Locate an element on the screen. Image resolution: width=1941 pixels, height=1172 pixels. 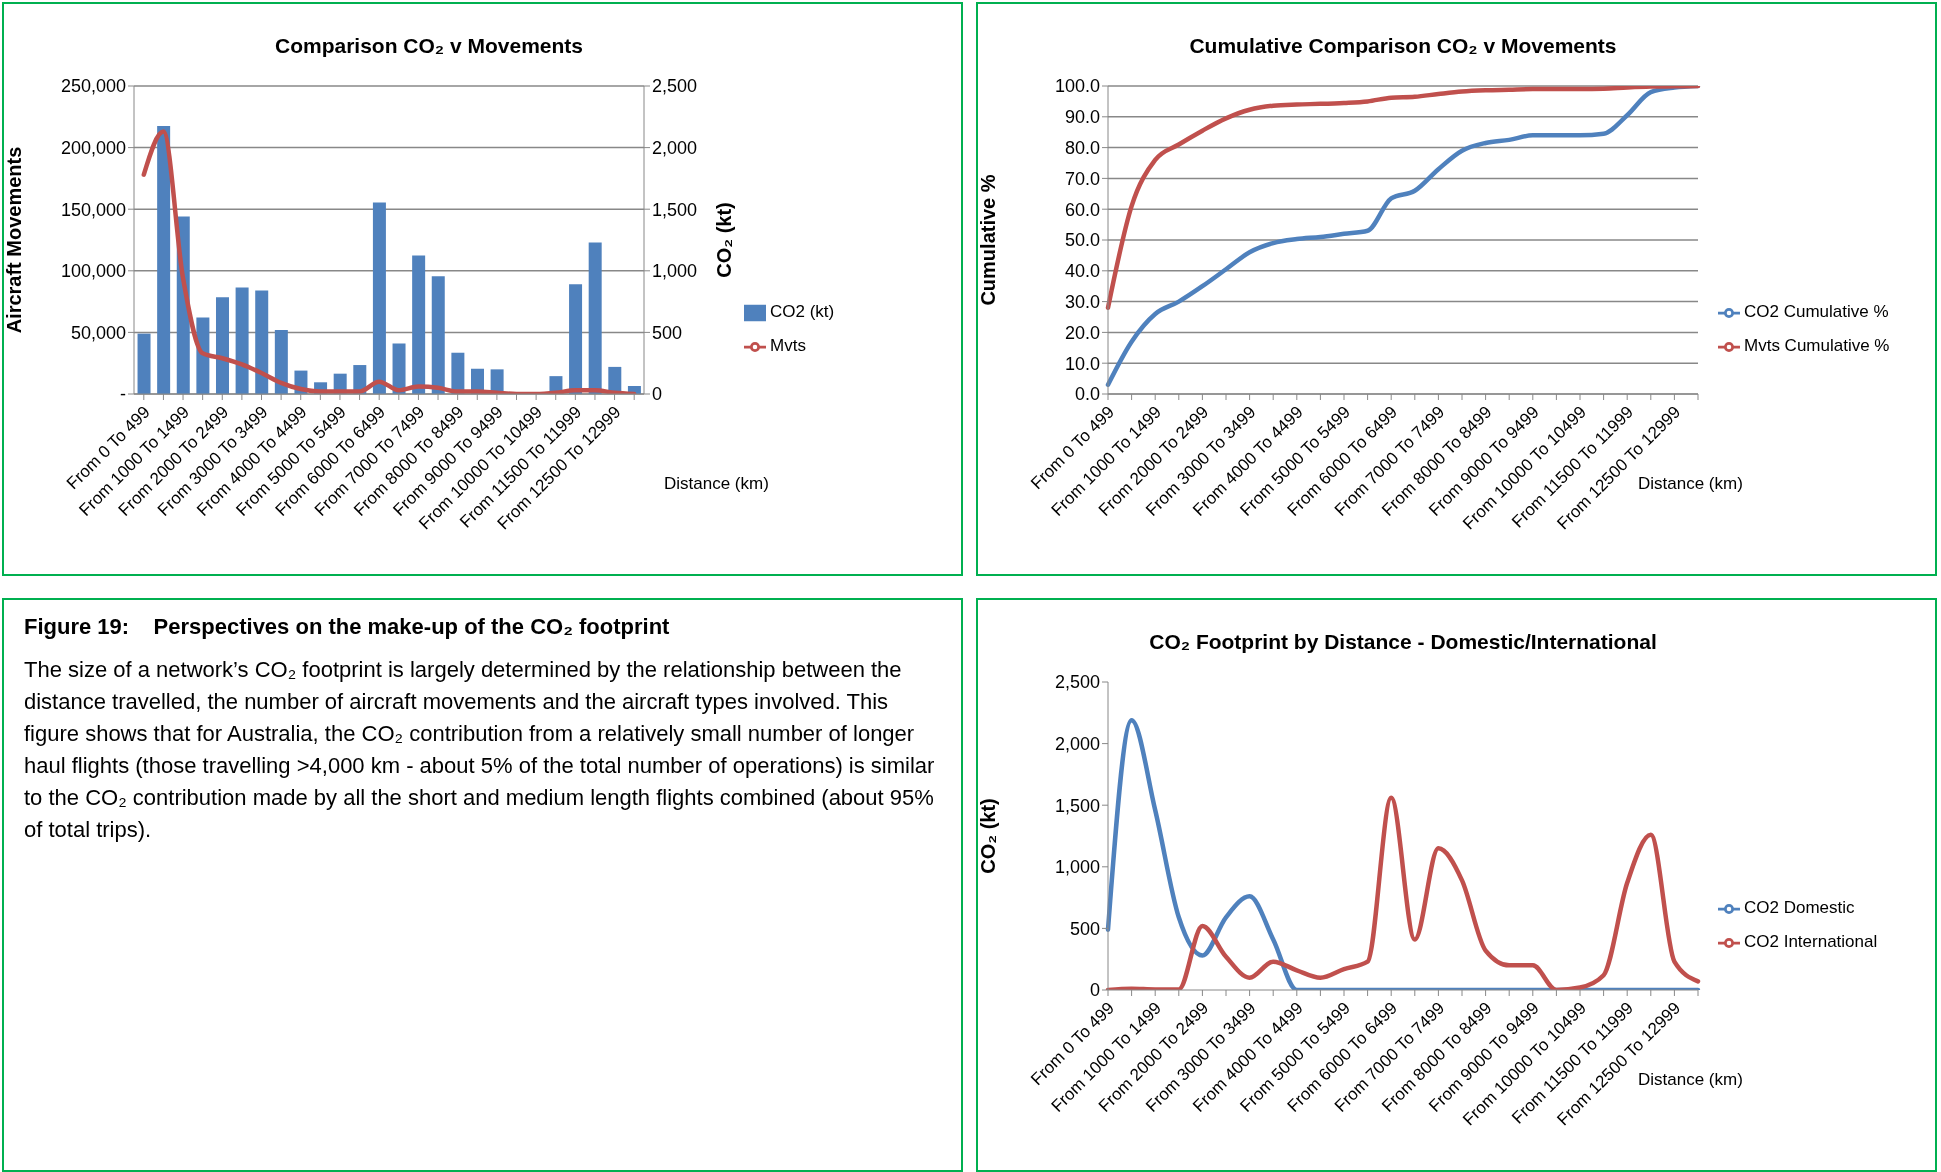
y-tick-label: 50.0 is located at coordinates (1082, 240).